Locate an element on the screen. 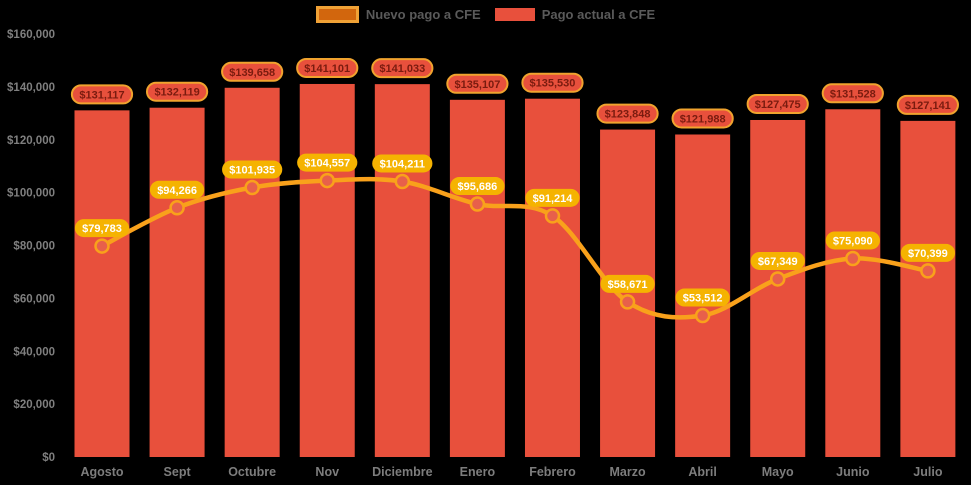 Image resolution: width=971 pixels, height=485 pixels. bar-value-label-febrero-bg is located at coordinates (552, 82).